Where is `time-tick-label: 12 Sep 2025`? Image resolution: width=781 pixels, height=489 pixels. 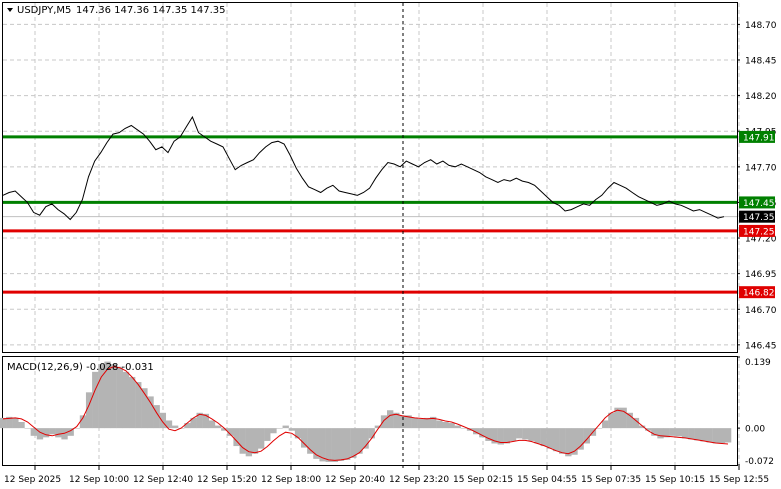 time-tick-label: 12 Sep 2025 is located at coordinates (32, 480).